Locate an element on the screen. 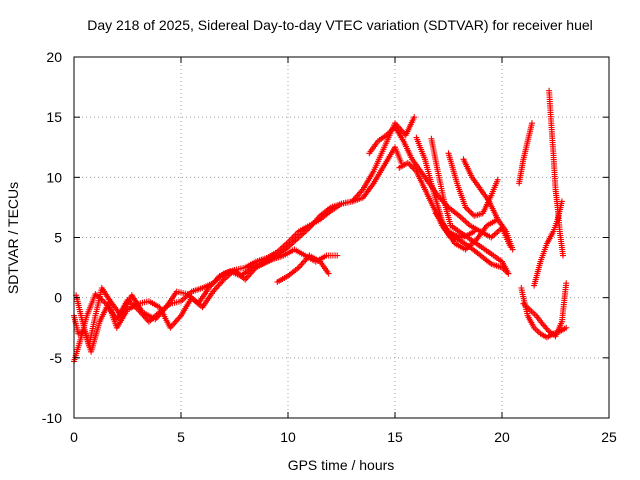 The width and height of the screenshot is (640, 480). y-tick-label: -10 is located at coordinates (52, 418).